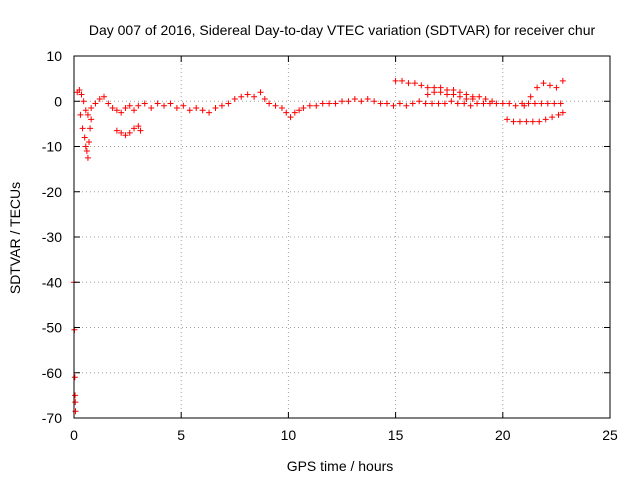 This screenshot has width=640, height=480. Describe the element at coordinates (15, 238) in the screenshot. I see `y-axis-label: SDTVAR / TECUs` at that location.